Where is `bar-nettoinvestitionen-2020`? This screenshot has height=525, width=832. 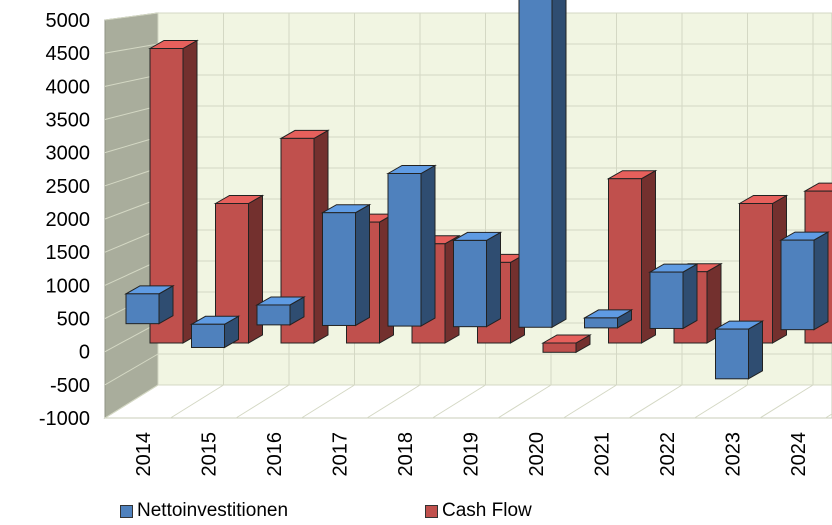
bar-nettoinvestitionen-2020 is located at coordinates (542, 164).